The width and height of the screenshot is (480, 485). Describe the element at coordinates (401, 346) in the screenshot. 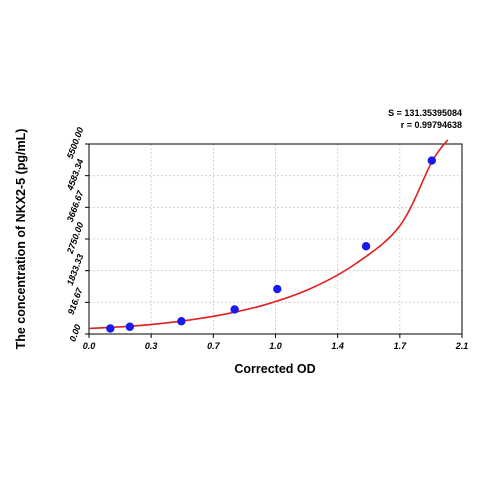

I see `x-tick-label: 1.7` at that location.